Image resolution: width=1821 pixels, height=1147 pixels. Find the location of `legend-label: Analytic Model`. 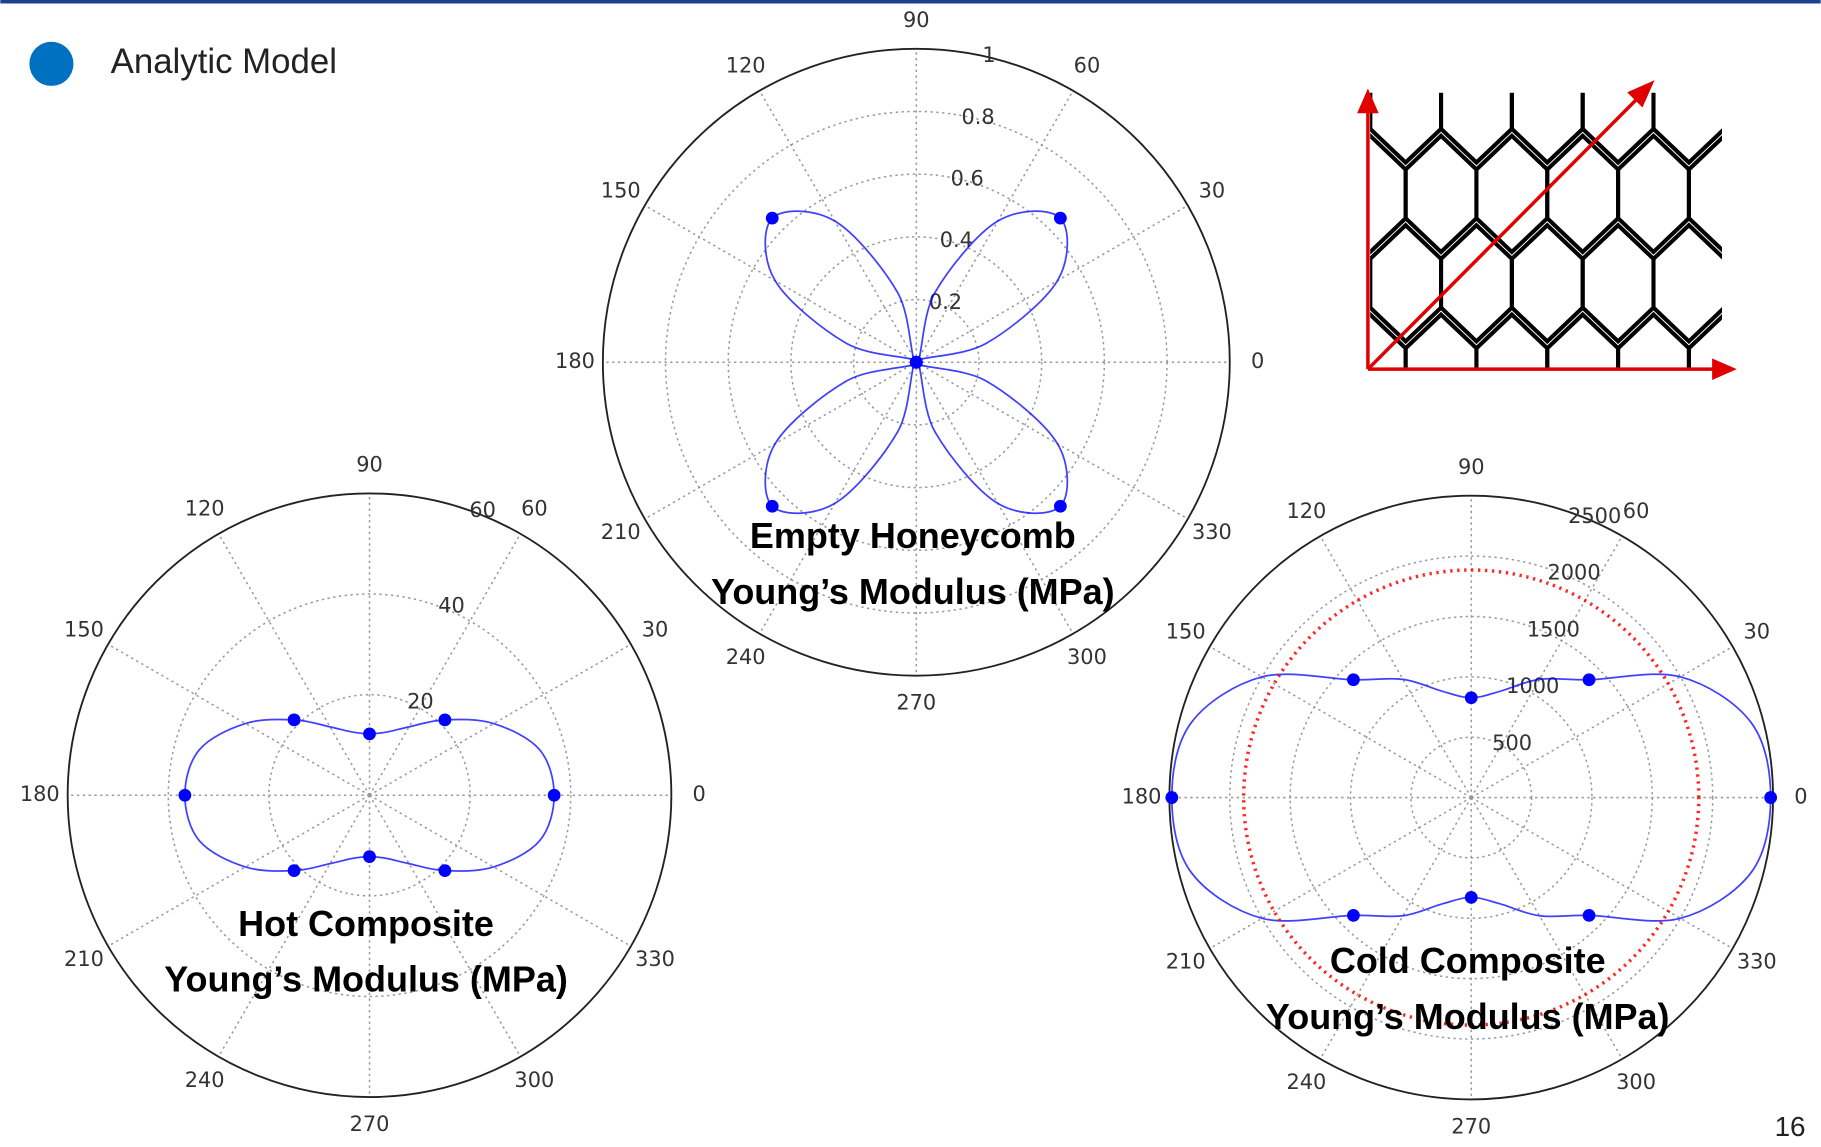

legend-label: Analytic Model is located at coordinates (224, 61).